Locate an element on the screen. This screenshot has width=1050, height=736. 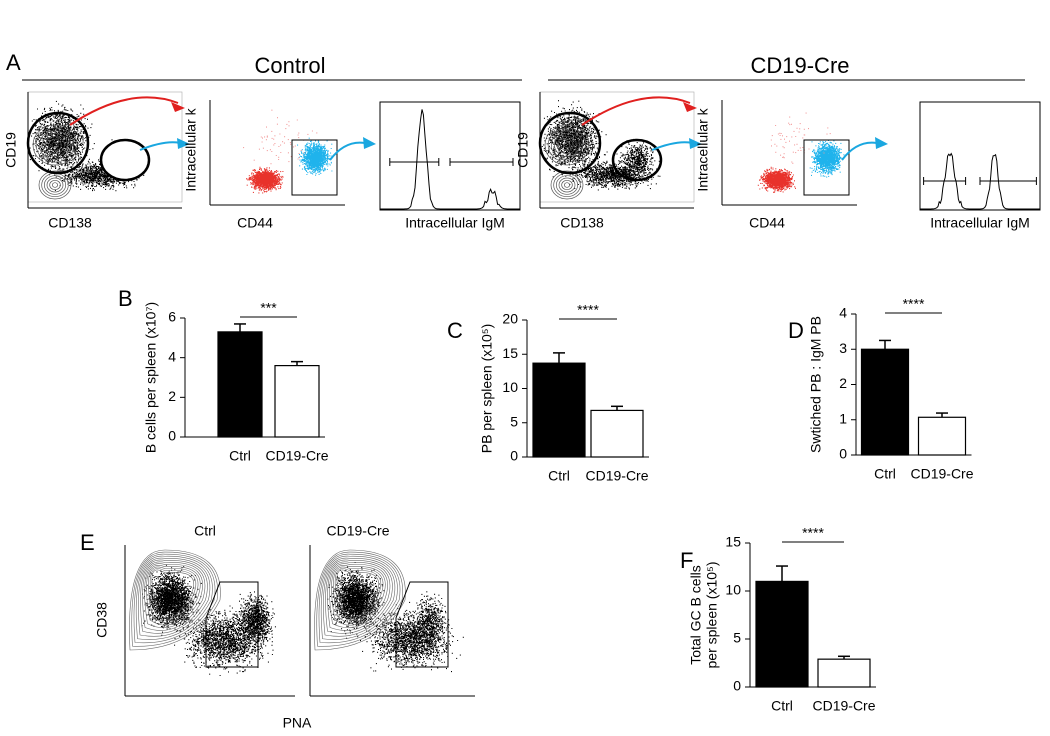
significance-label: *** is located at coordinates (268, 308).